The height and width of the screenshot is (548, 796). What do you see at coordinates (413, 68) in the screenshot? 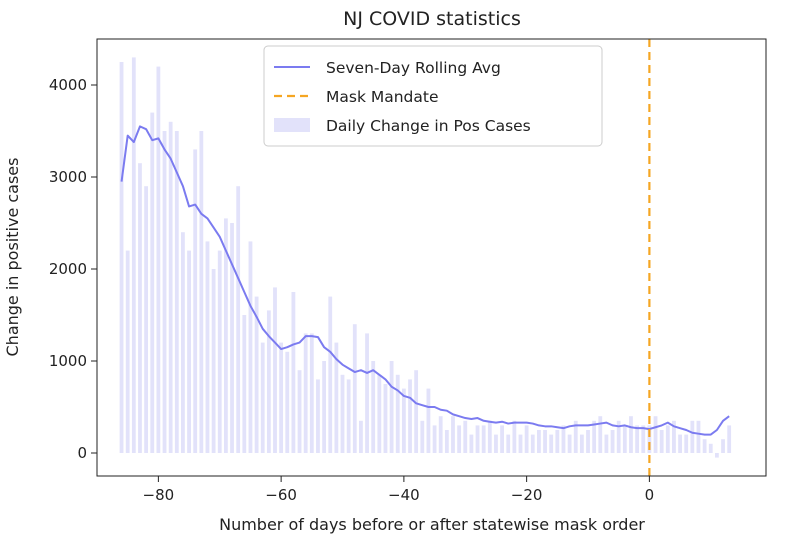
I see `legend-label-rolling-avg: Seven-Day Rolling Avg` at bounding box center [413, 68].